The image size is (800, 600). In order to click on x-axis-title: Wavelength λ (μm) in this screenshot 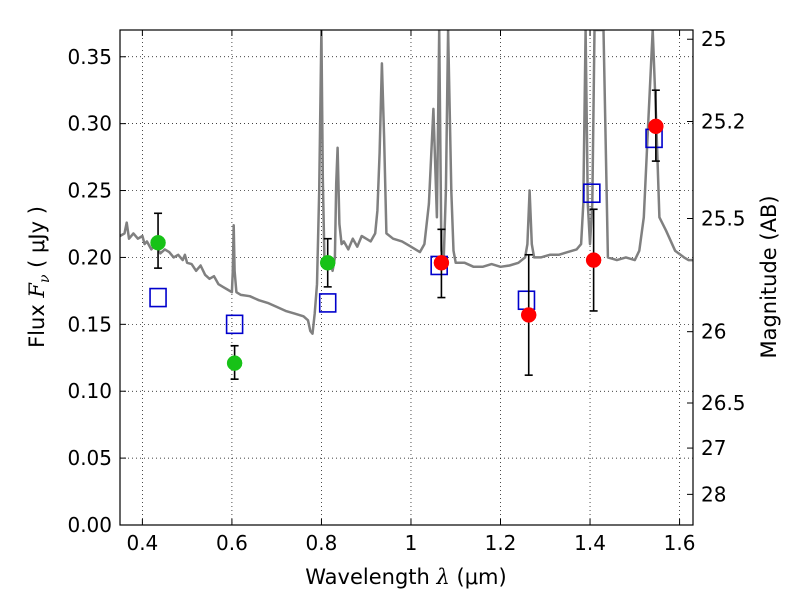, I will do `click(405, 577)`.